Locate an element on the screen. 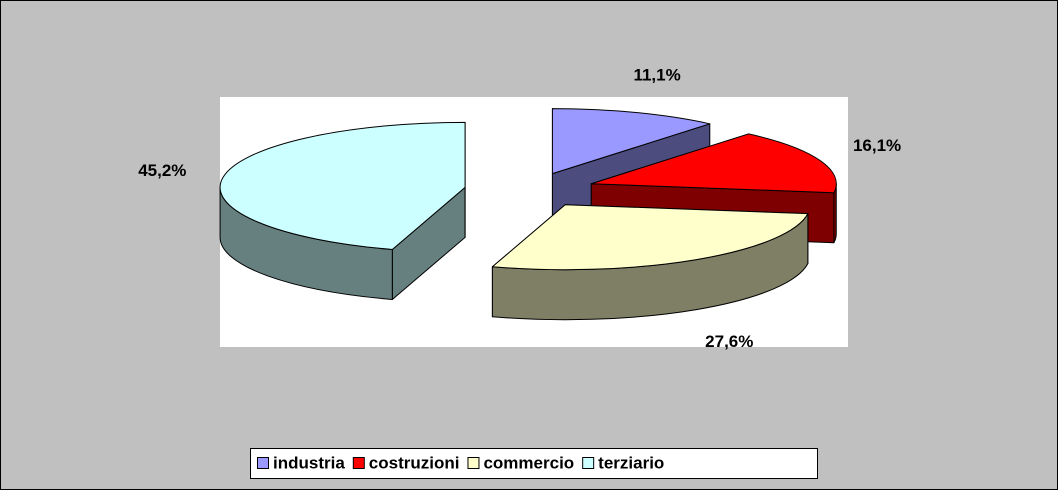 The height and width of the screenshot is (490, 1058). data-label: 11,1% is located at coordinates (656, 74).